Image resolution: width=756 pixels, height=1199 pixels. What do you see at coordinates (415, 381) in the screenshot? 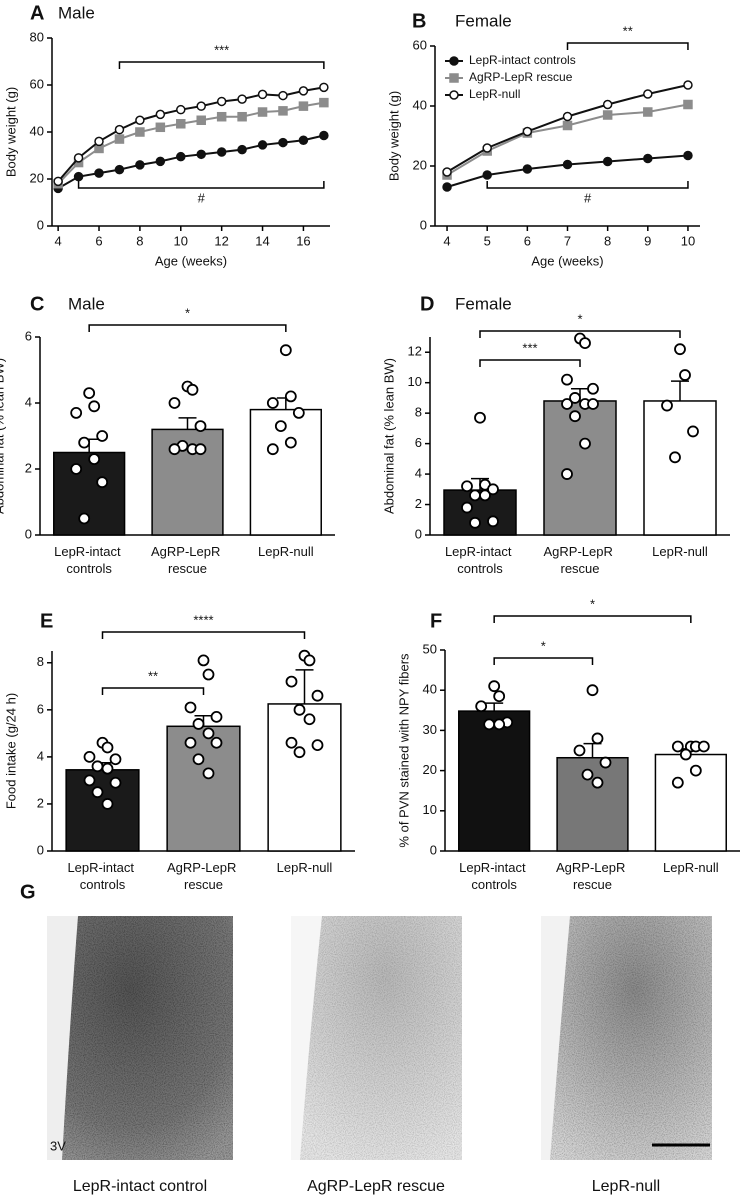
I see `y-tick-label: 10` at bounding box center [415, 381].